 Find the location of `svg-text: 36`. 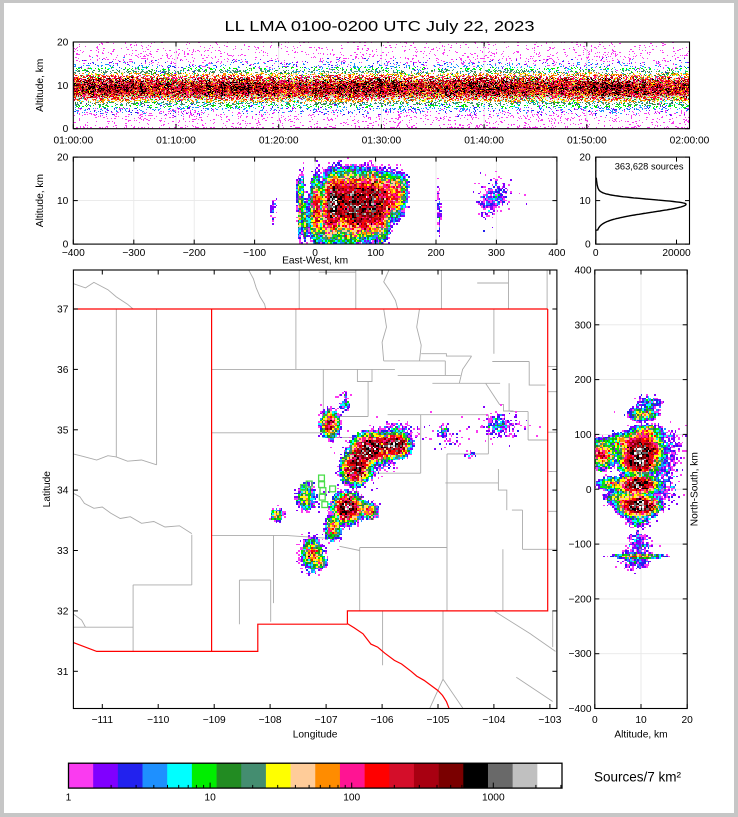

svg-text: 36 is located at coordinates (63, 370).